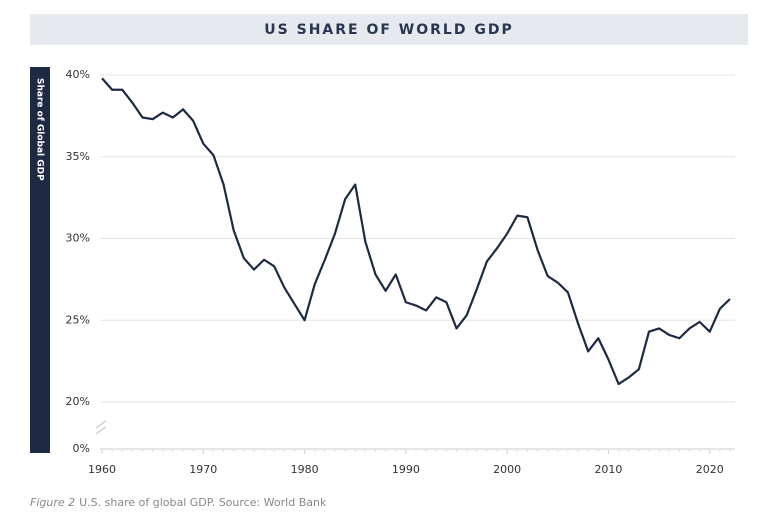  I want to click on x-tick-label: 2000, so click(507, 469).